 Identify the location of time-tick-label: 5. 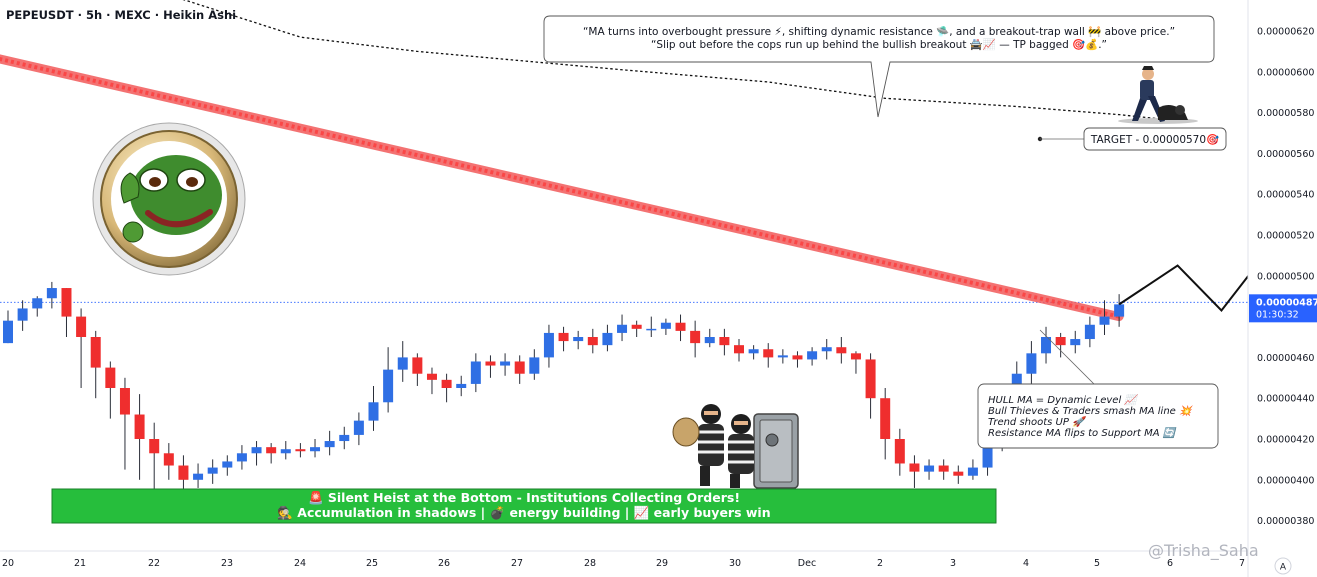
(1097, 563).